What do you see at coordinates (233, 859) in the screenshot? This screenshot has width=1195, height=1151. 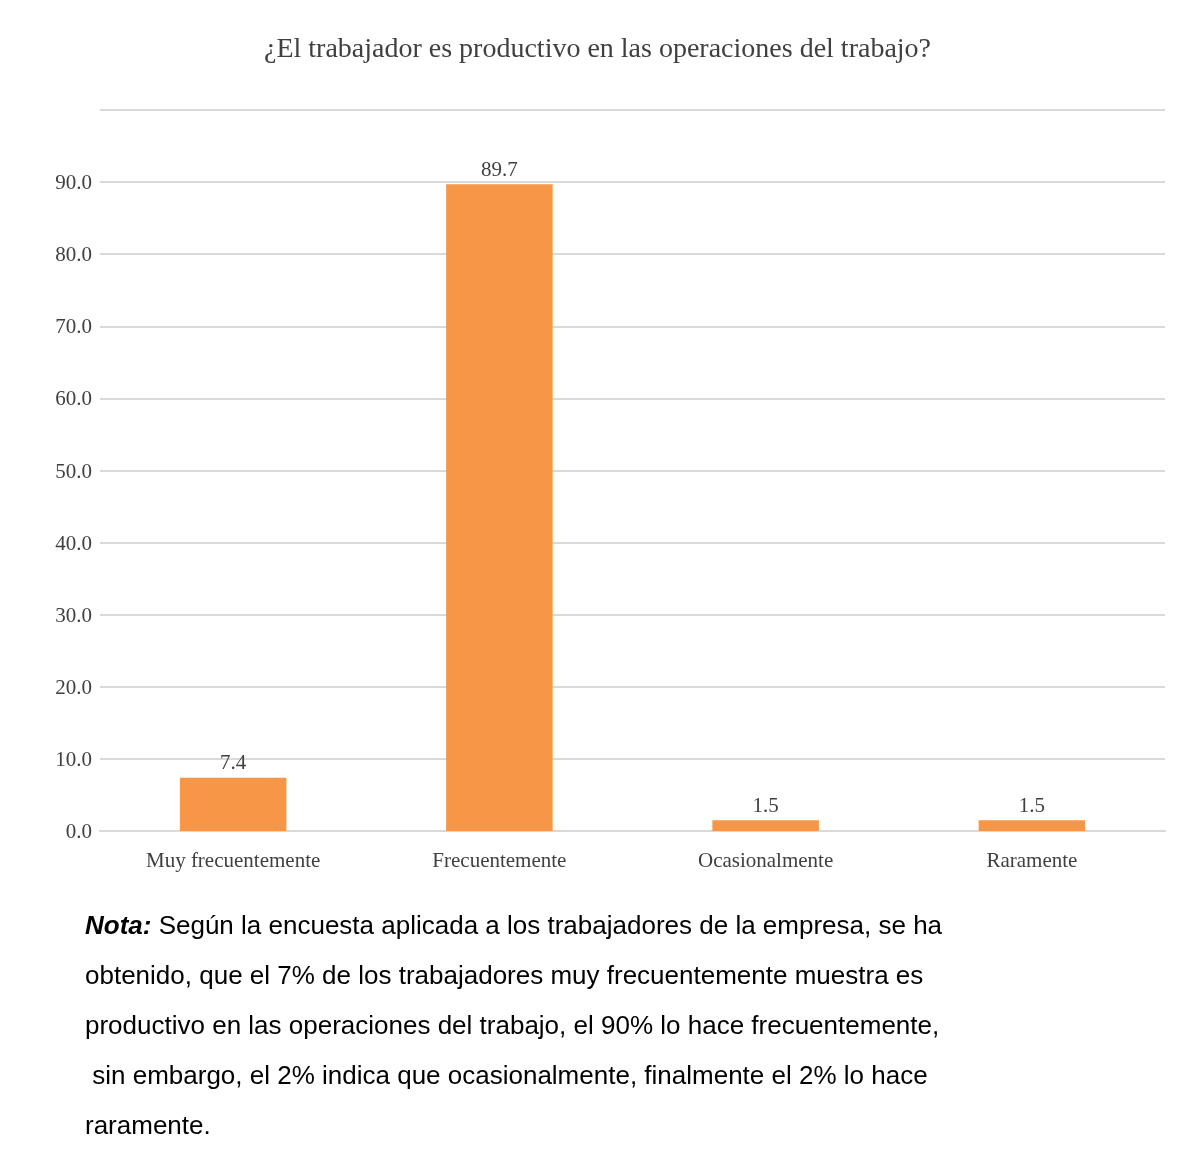 I see `x-tick-label: Muy frecuentemente` at bounding box center [233, 859].